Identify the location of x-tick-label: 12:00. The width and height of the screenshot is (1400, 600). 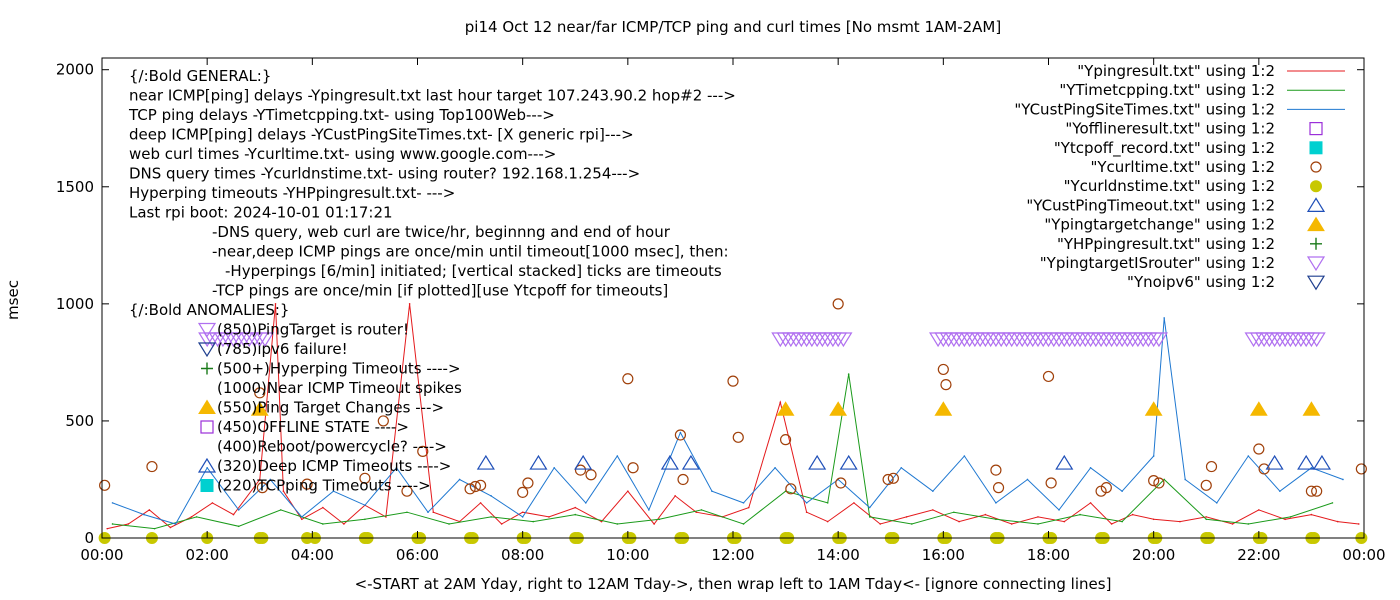
(732, 555).